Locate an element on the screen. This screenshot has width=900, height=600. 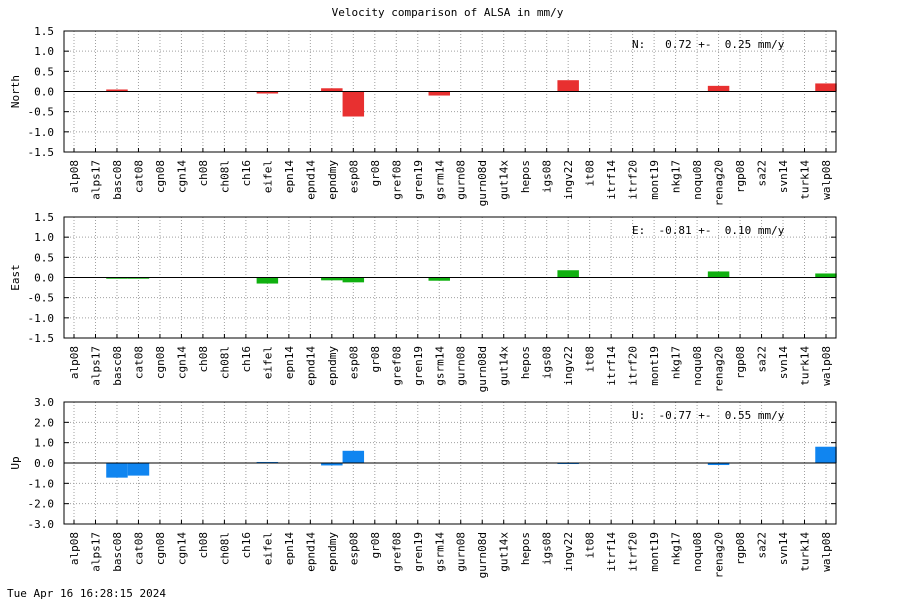
y-axis-label: North is located at coordinates (15, 91).